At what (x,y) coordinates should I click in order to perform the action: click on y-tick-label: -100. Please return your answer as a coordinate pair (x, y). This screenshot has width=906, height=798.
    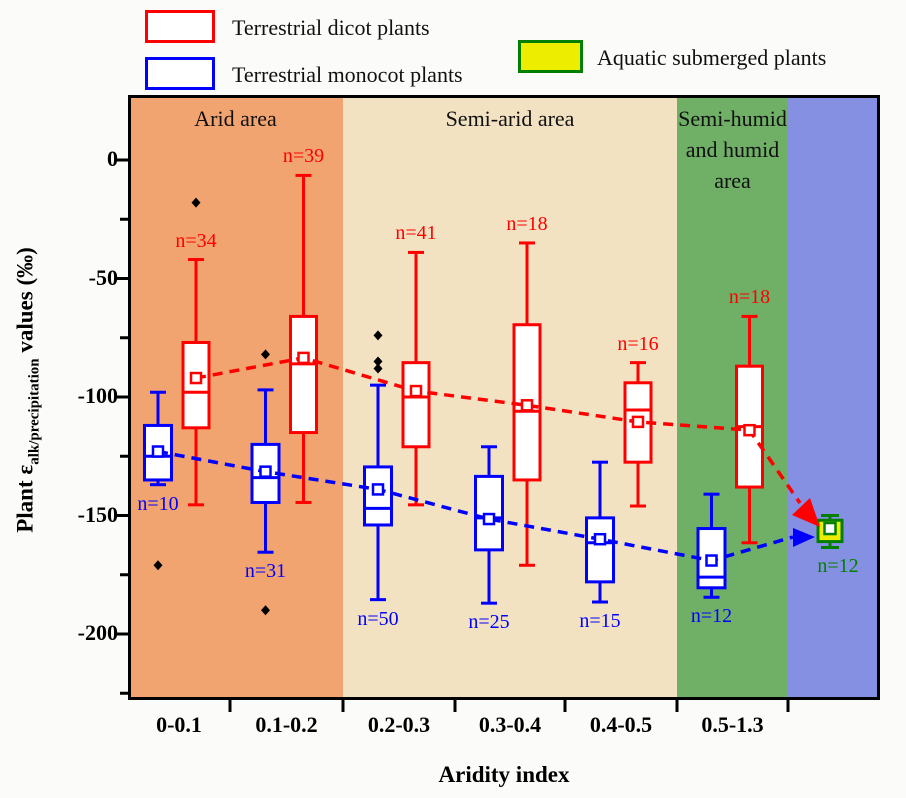
    Looking at the image, I should click on (97, 395).